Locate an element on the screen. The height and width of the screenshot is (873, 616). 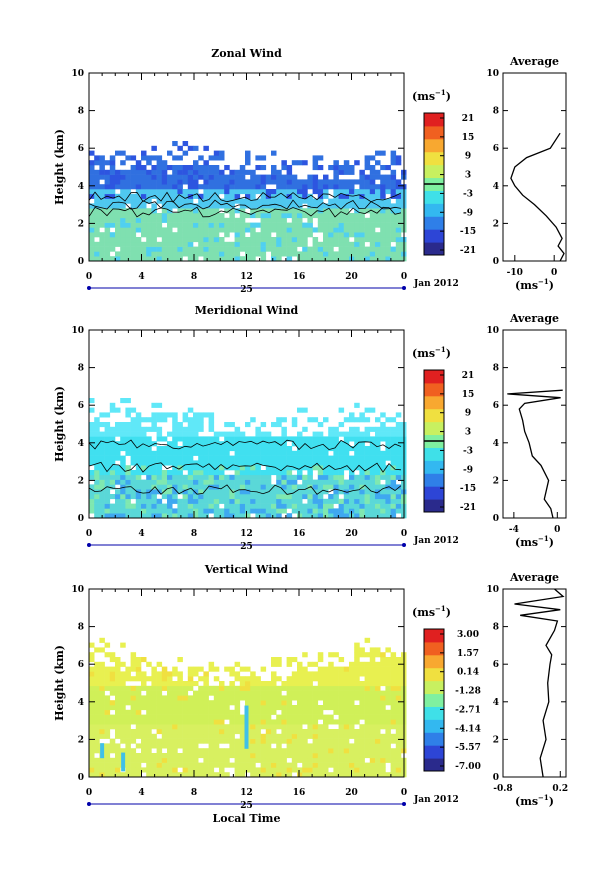
colorbar-units: (ms−1) is located at coordinates (431, 352).